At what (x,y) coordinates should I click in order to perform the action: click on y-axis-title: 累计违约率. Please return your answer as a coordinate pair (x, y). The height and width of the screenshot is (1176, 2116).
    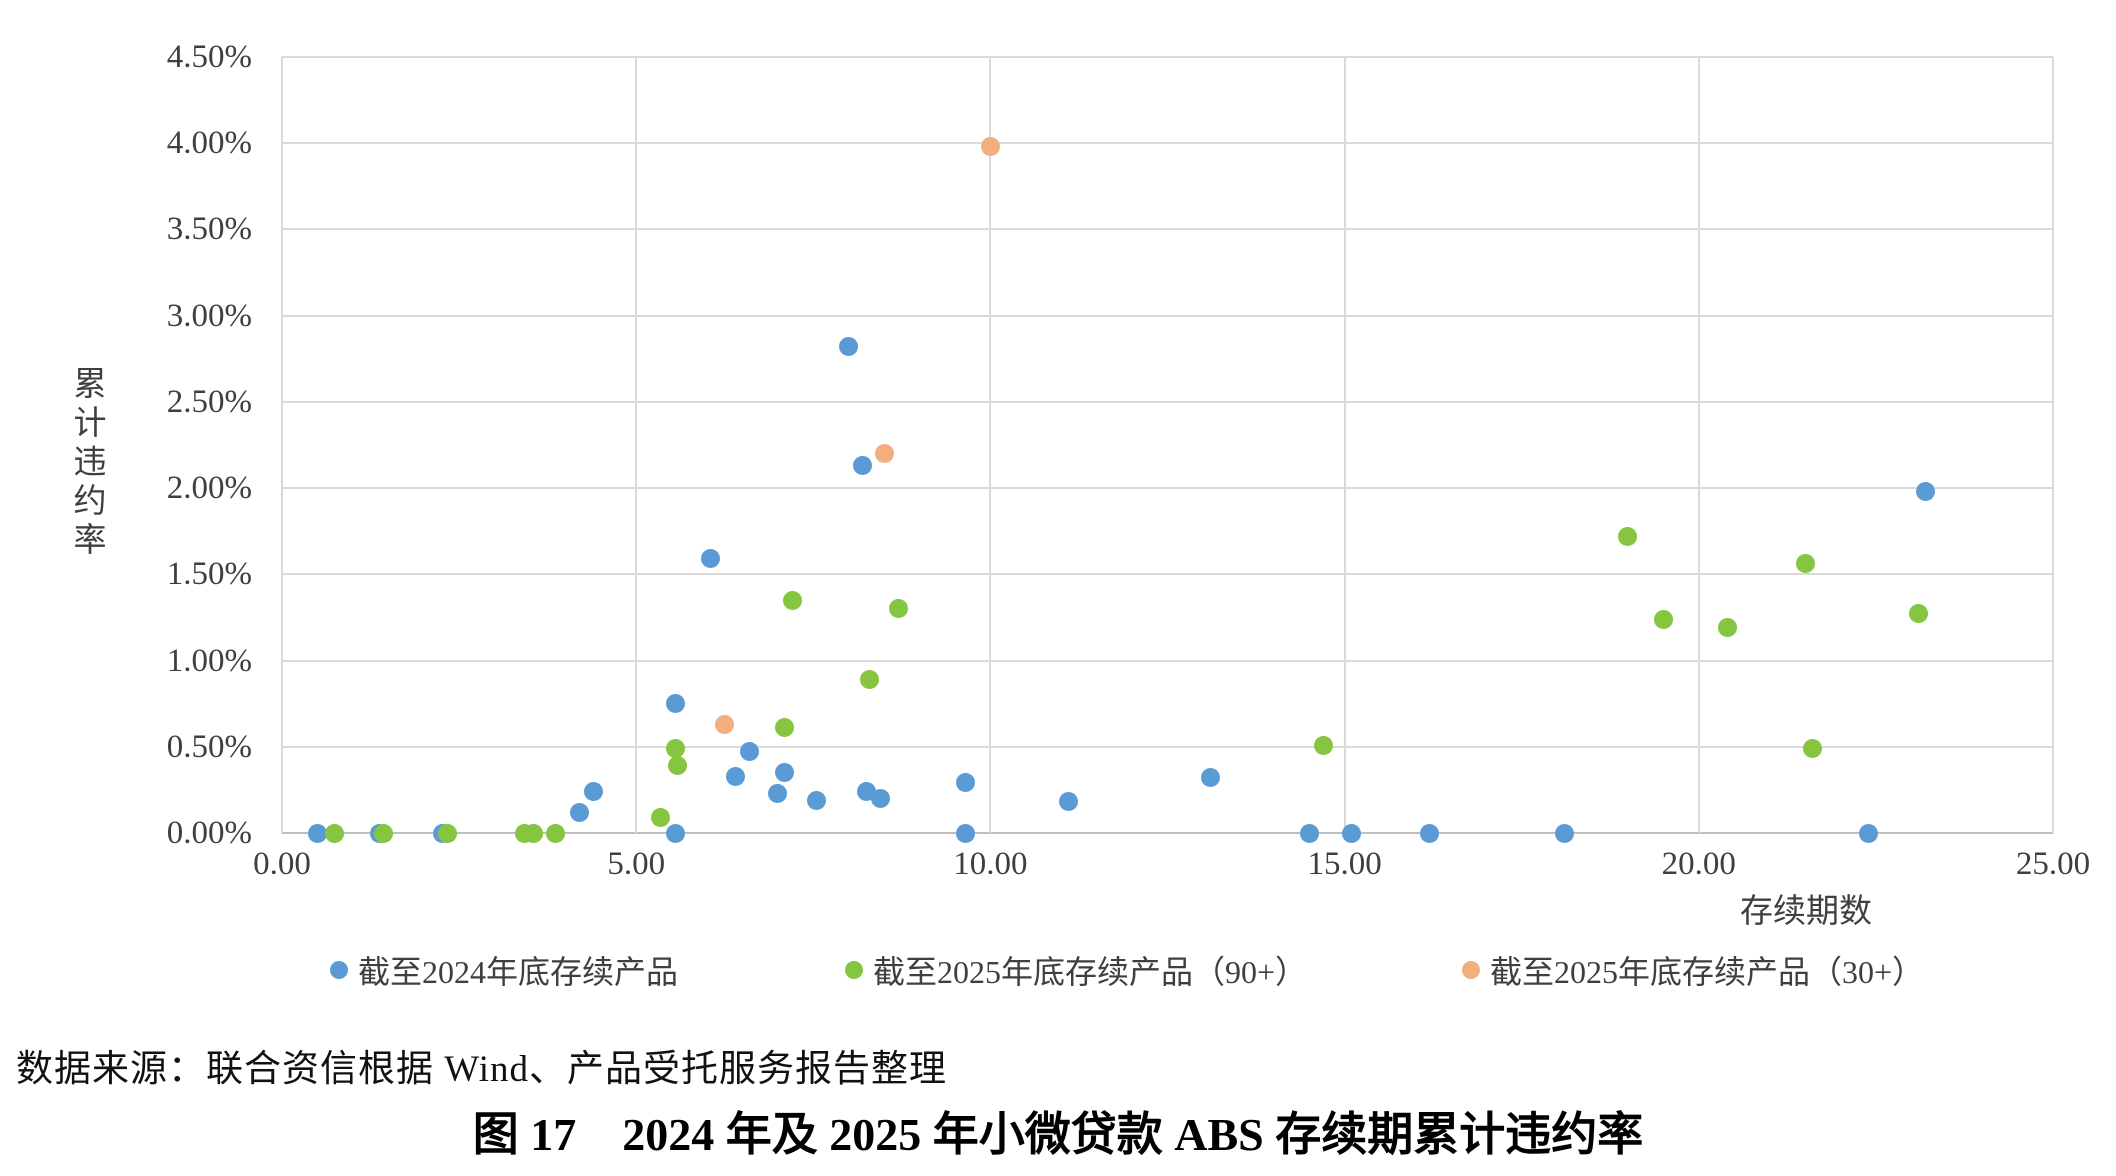
    Looking at the image, I should click on (86, 463).